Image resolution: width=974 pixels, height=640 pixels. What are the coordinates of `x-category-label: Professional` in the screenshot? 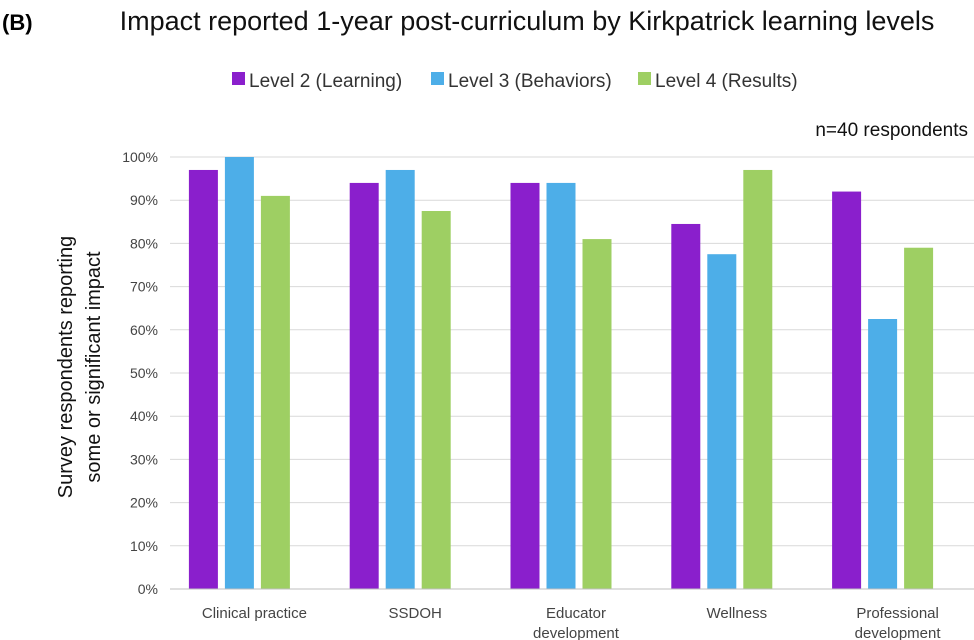 It's located at (897, 613).